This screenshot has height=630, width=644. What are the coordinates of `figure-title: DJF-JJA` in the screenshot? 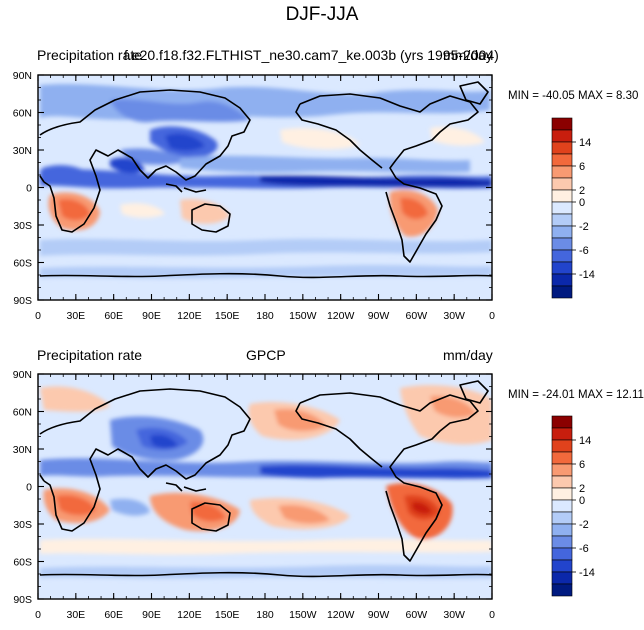 It's located at (322, 14).